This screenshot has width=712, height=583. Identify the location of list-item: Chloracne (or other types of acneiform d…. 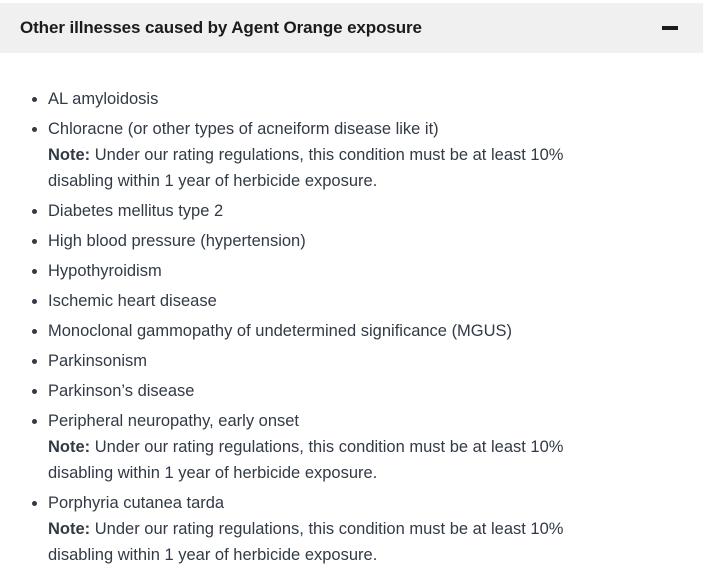
(337, 155).